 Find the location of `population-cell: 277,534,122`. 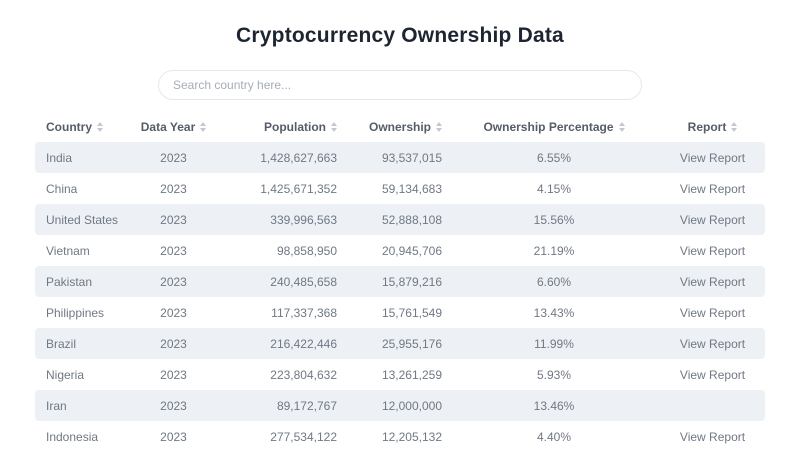

population-cell: 277,534,122 is located at coordinates (303, 436).